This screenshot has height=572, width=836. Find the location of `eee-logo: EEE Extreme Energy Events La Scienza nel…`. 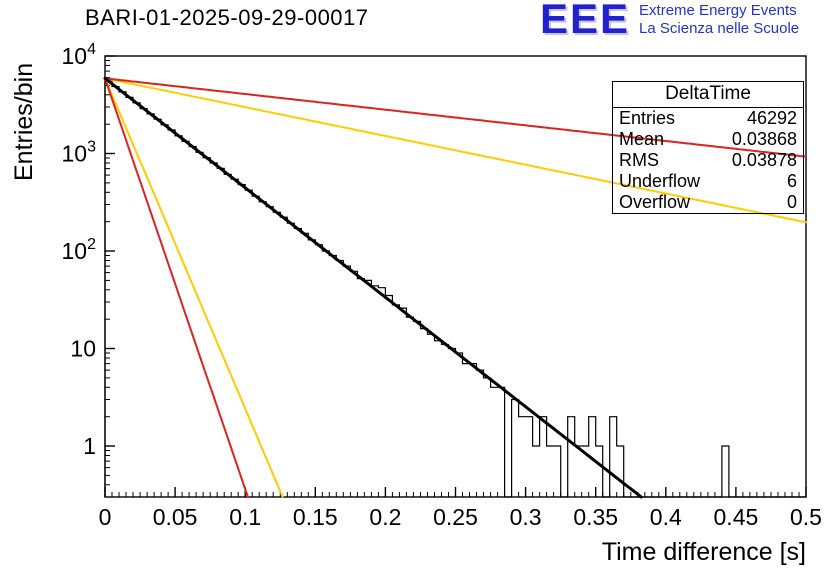

eee-logo: EEE Extreme Energy Events La Scienza nel… is located at coordinates (669, 21).